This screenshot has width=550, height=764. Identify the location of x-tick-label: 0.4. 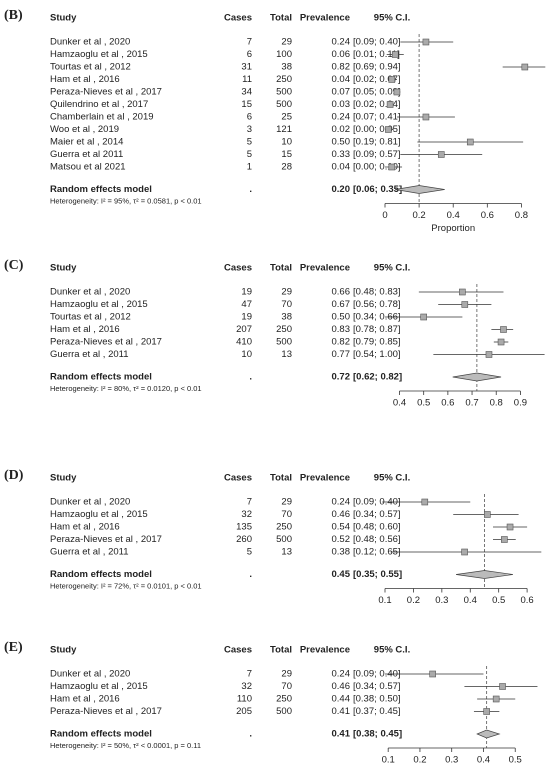
(453, 215).